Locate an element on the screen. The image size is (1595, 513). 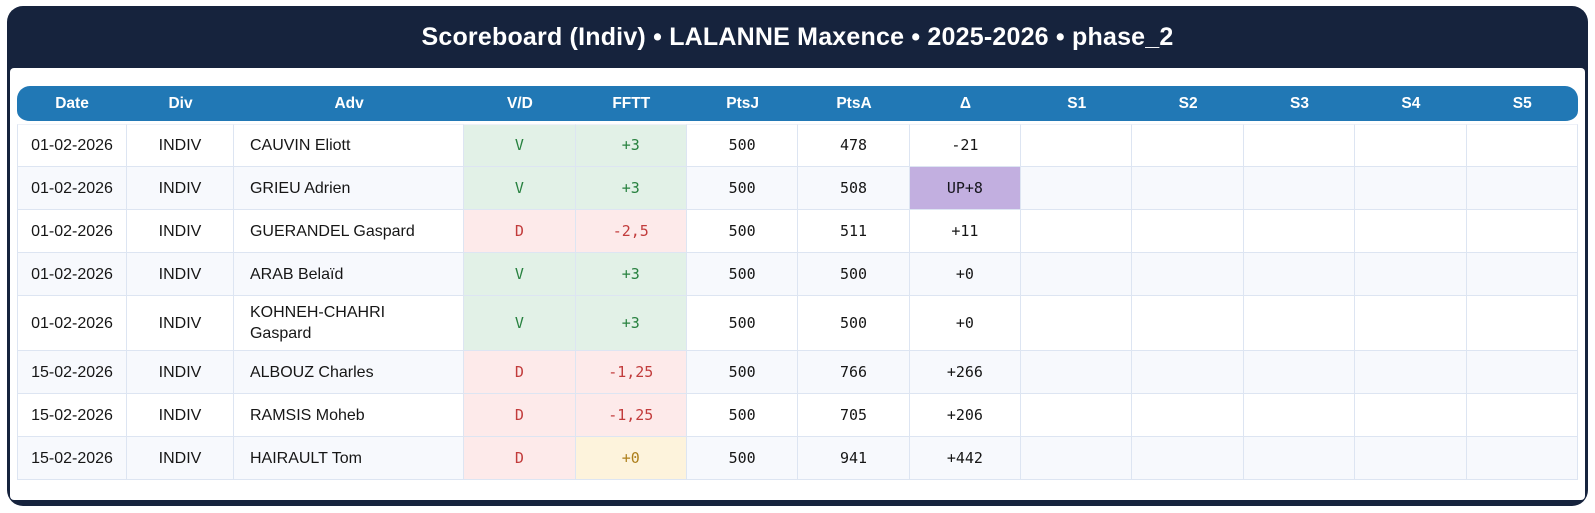
delta-cell: UP+8 is located at coordinates (965, 188).